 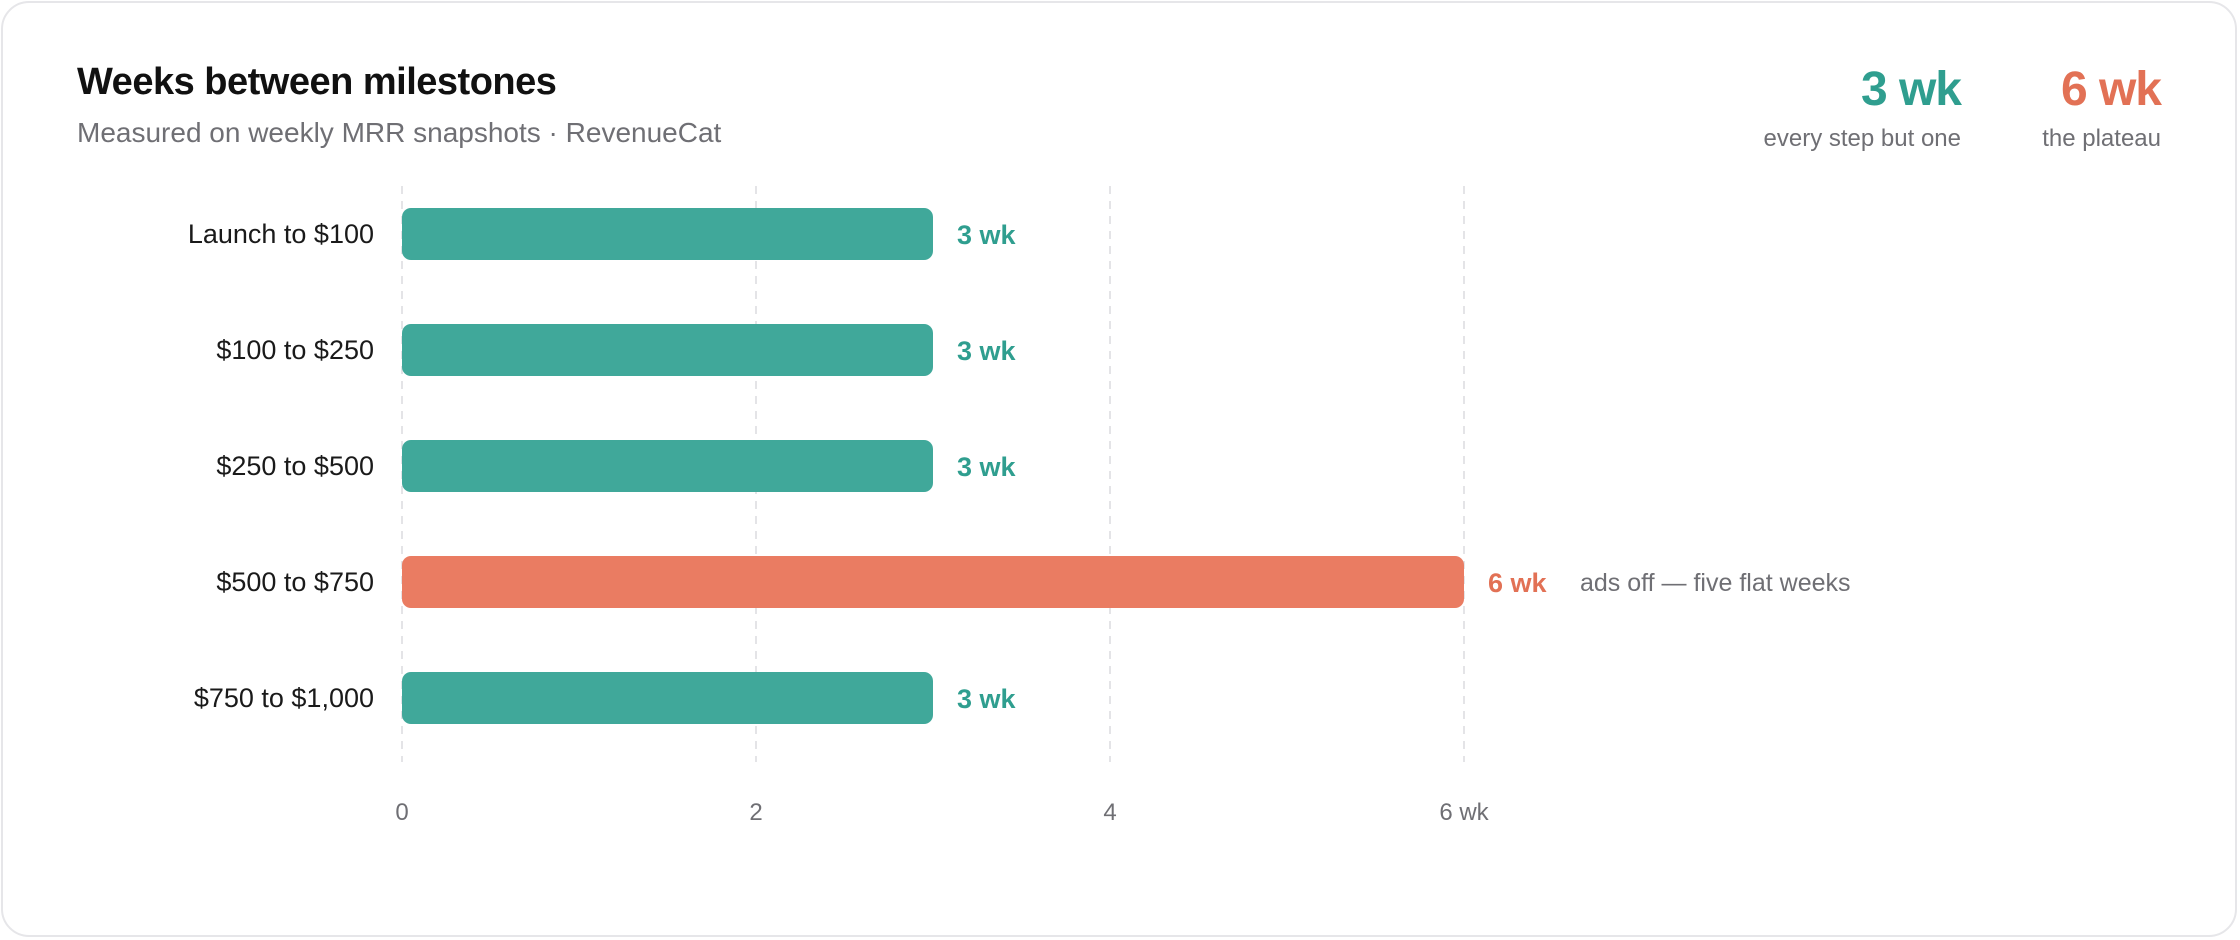 What do you see at coordinates (1109, 812) in the screenshot?
I see `x-tick-label: 4` at bounding box center [1109, 812].